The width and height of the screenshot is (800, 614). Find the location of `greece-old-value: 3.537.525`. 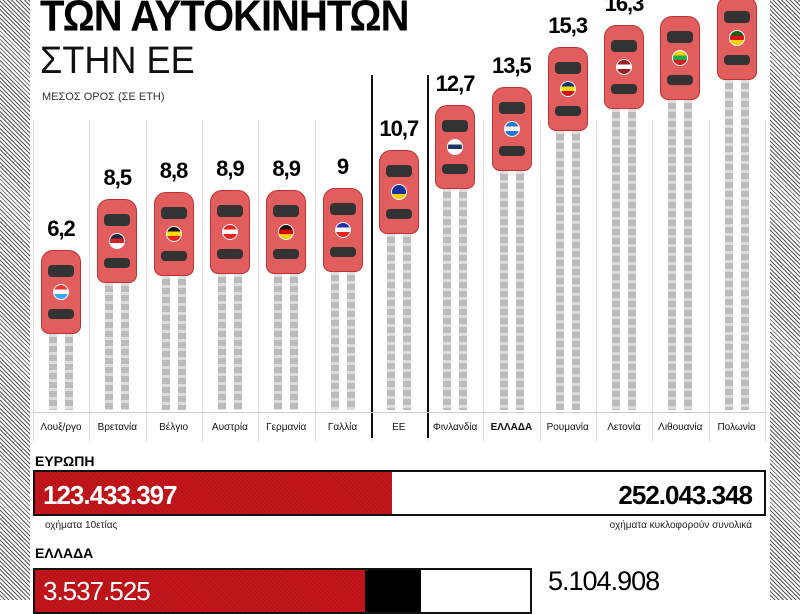

greece-old-value: 3.537.525 is located at coordinates (97, 591).